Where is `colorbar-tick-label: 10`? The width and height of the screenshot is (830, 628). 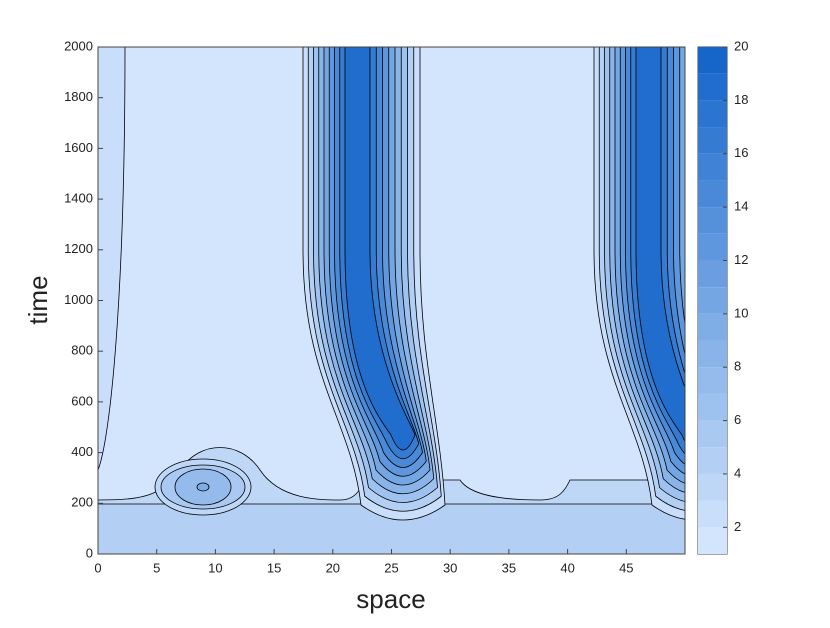
colorbar-tick-label: 10 is located at coordinates (741, 312).